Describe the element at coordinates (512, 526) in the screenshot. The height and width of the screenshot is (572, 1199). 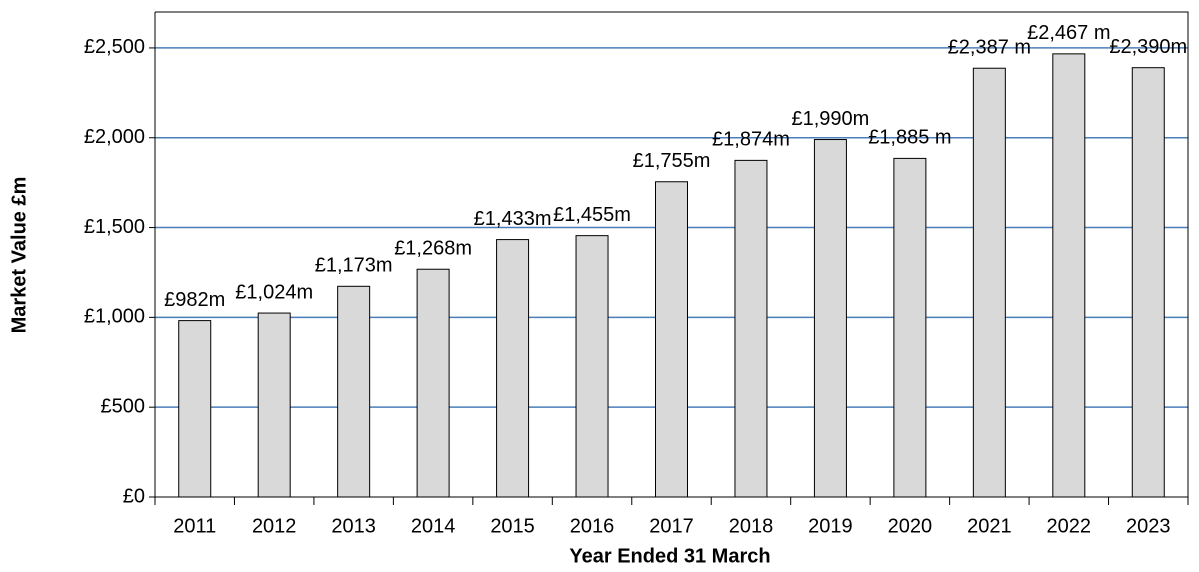
I see `x-tick-label: 2015` at that location.